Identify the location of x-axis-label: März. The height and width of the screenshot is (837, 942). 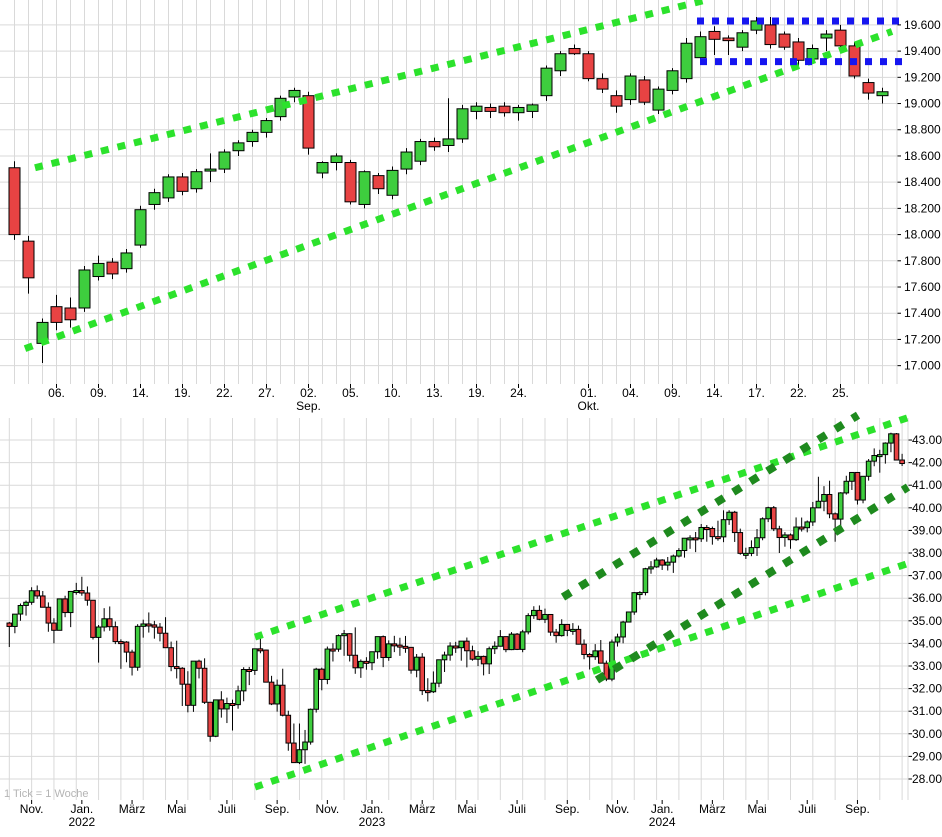
(712, 809).